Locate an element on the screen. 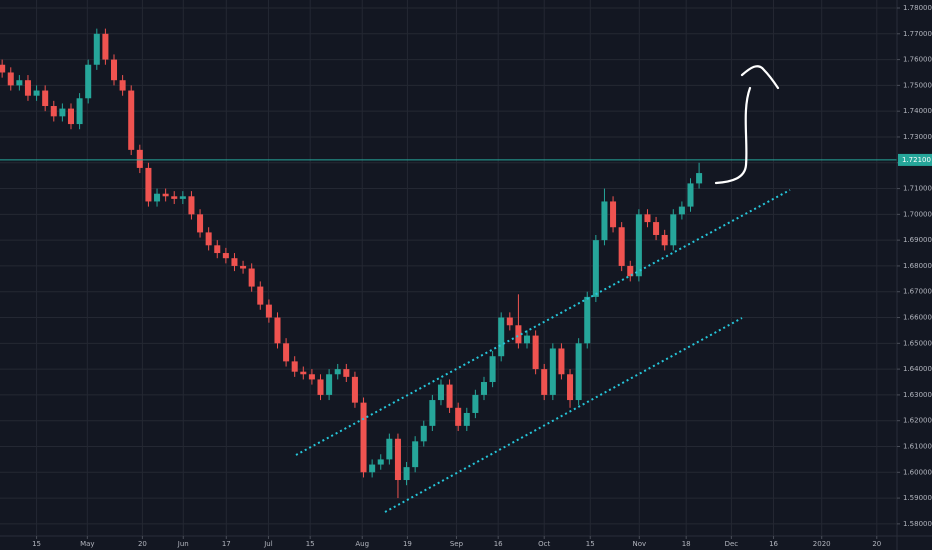 The height and width of the screenshot is (550, 932). y-tick-label: 1.74000 is located at coordinates (917, 111).